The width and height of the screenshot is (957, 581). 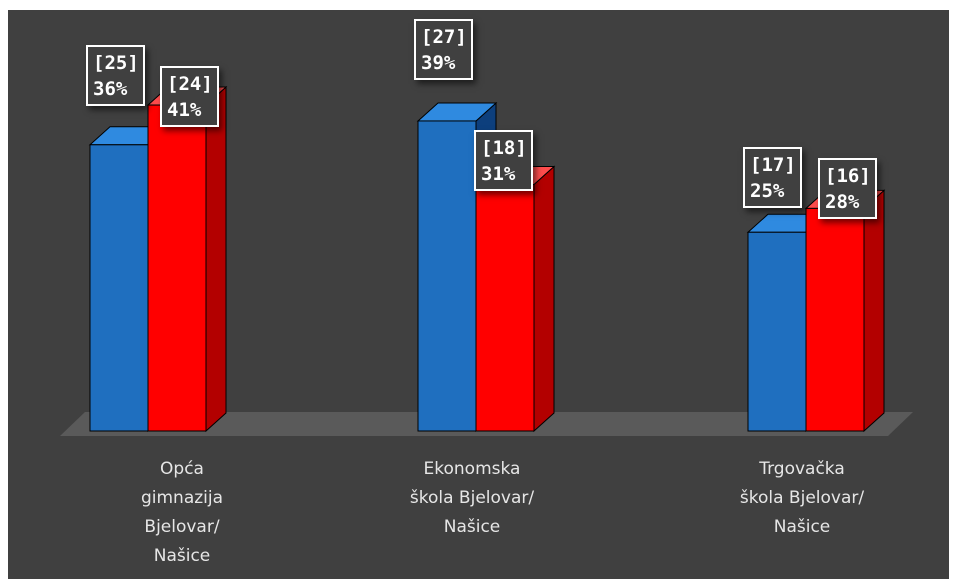 I want to click on data-label-series2-trgovacka: [16] 28%, so click(x=847, y=188).